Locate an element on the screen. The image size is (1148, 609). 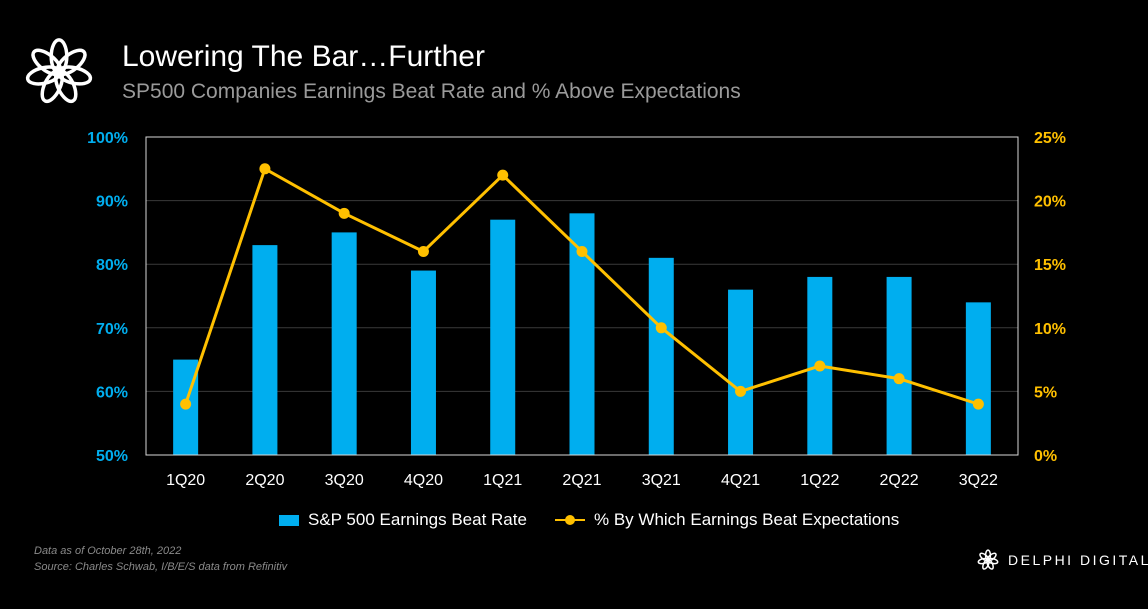
legend-item-beat-percent: % By Which Earnings Beat Expectations is located at coordinates (727, 520).